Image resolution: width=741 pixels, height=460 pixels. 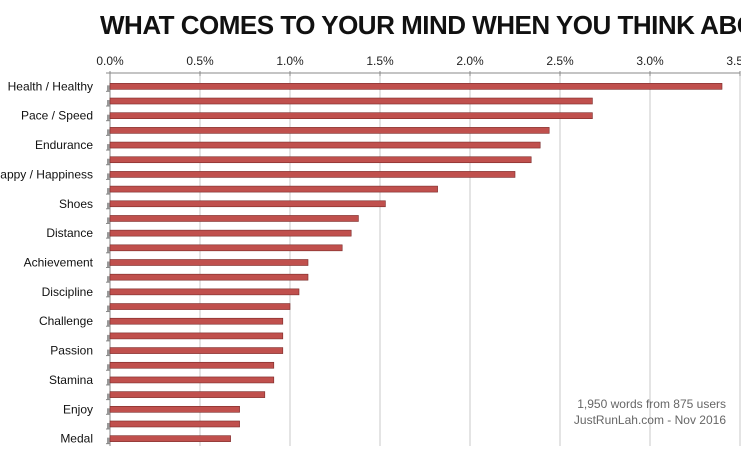 What do you see at coordinates (46, 174) in the screenshot?
I see `category-label: Happy / Happiness` at bounding box center [46, 174].